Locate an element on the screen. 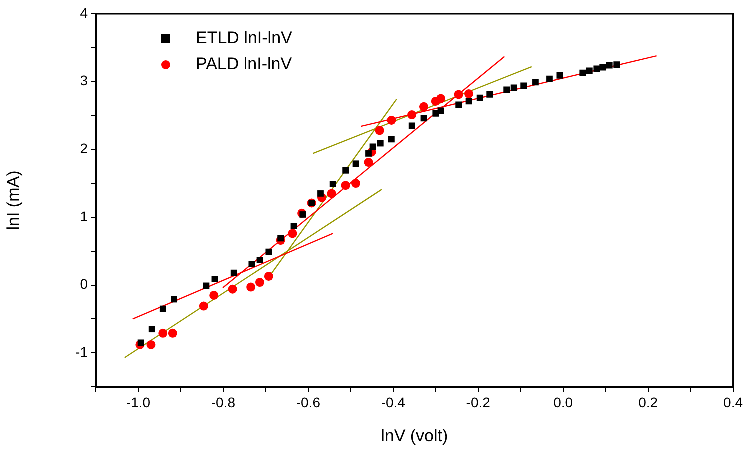  x-tick-label: 0.0 is located at coordinates (564, 402).